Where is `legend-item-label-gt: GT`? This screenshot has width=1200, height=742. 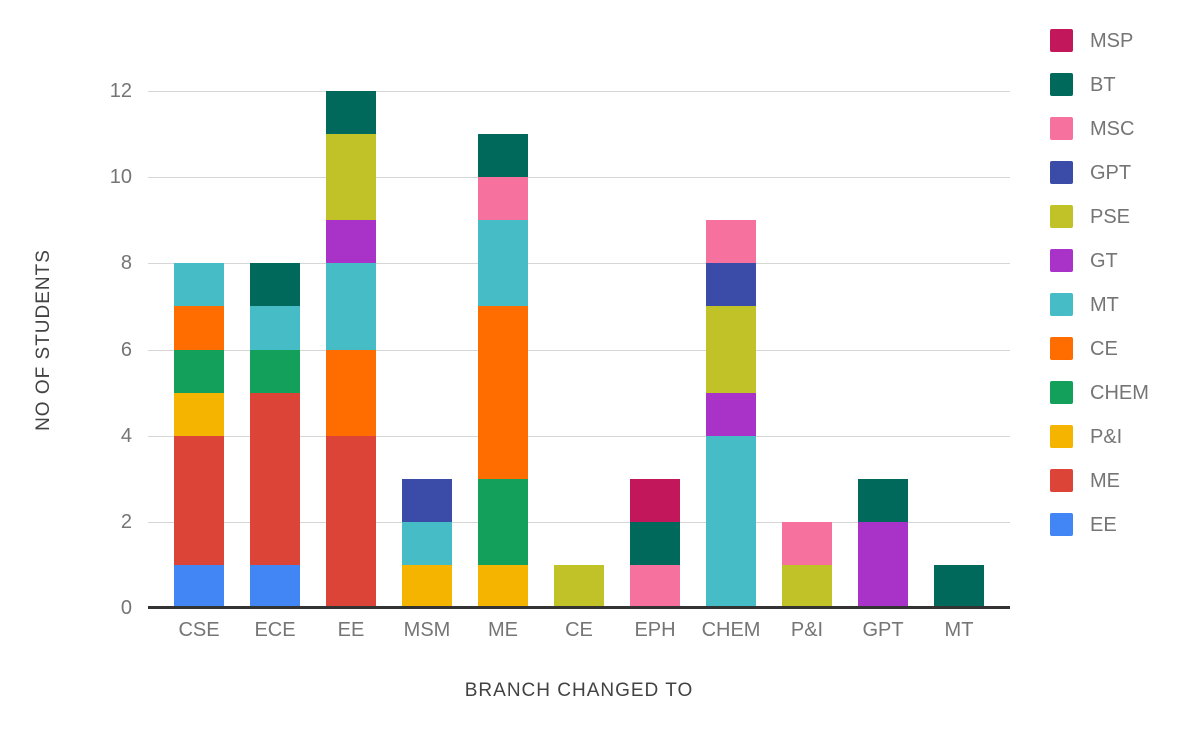
legend-item-label-gt: GT is located at coordinates (1104, 260).